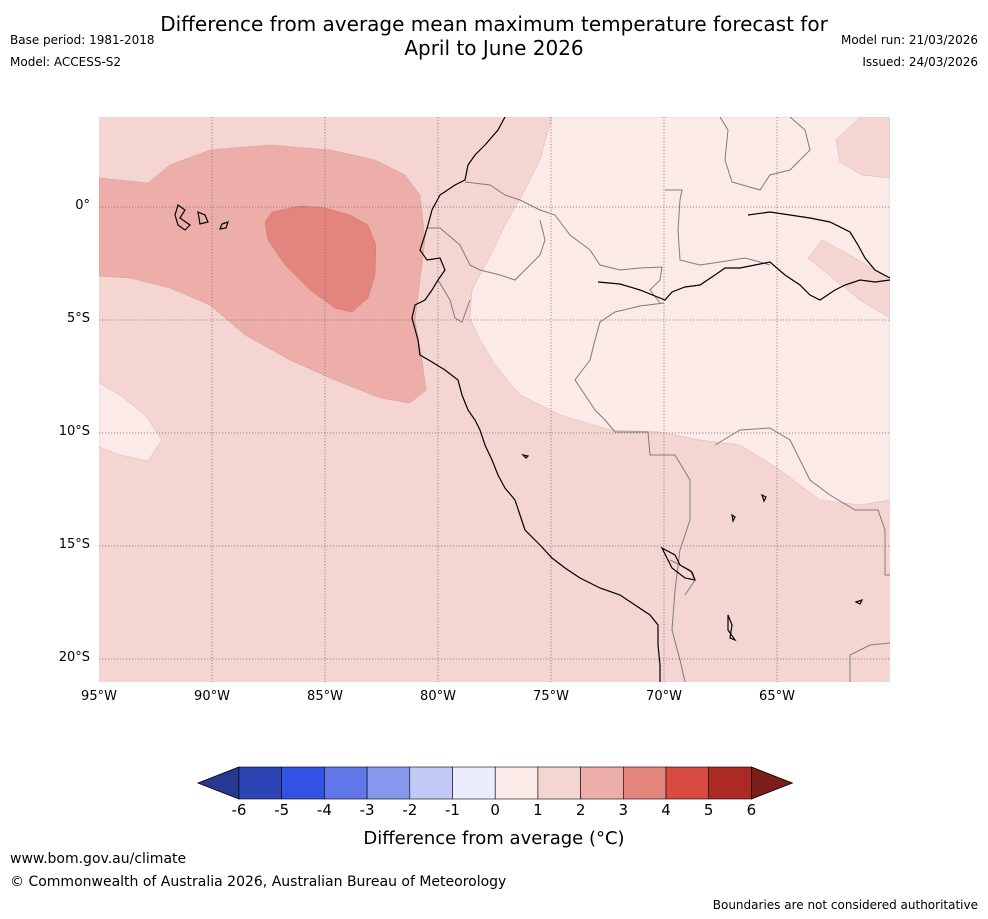 The width and height of the screenshot is (988, 919). What do you see at coordinates (74, 431) in the screenshot?
I see `lat-label-10s: 10°S` at bounding box center [74, 431].